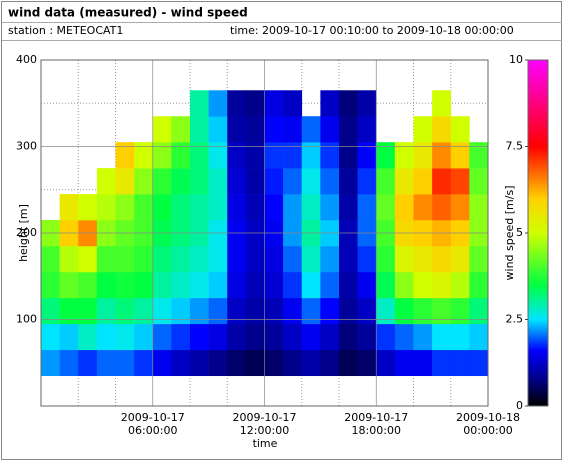  I want to click on x-tick-label: 2009-10-18 00:00:00, so click(488, 424).